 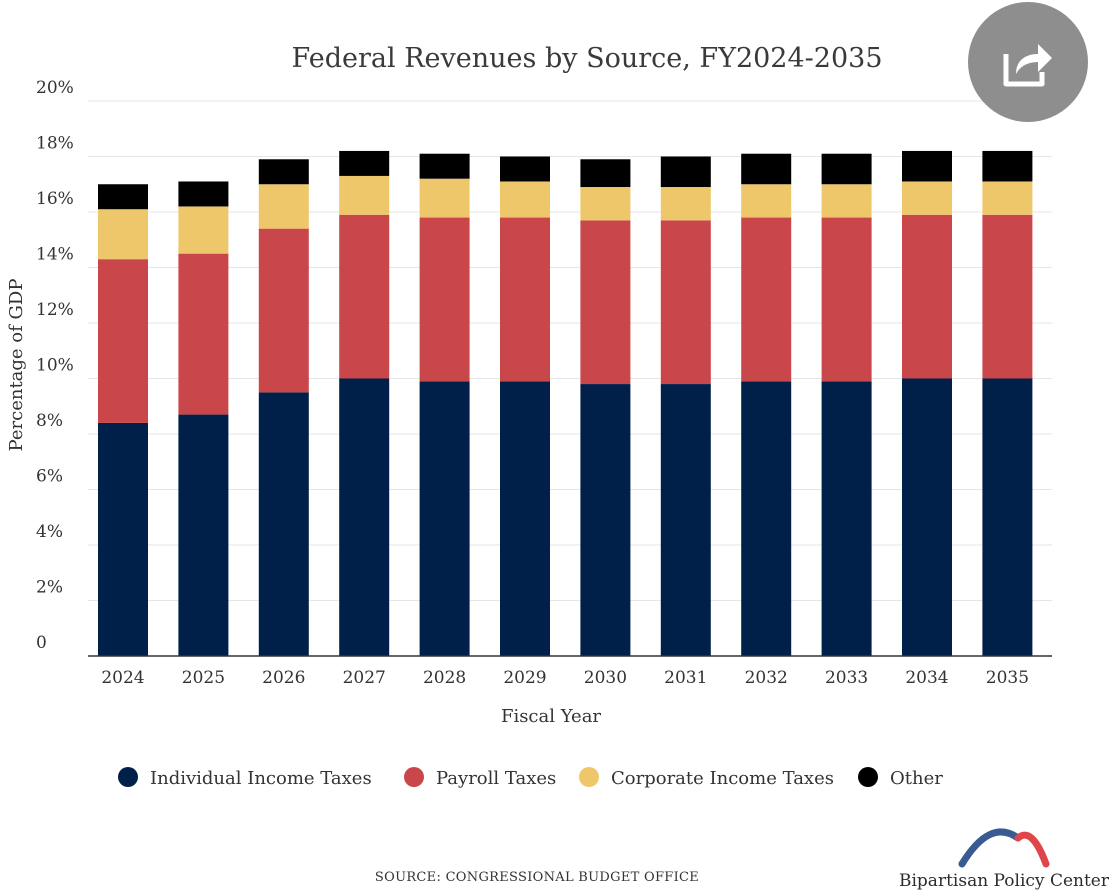 I want to click on y-tick-label: 12%, so click(x=55, y=310).